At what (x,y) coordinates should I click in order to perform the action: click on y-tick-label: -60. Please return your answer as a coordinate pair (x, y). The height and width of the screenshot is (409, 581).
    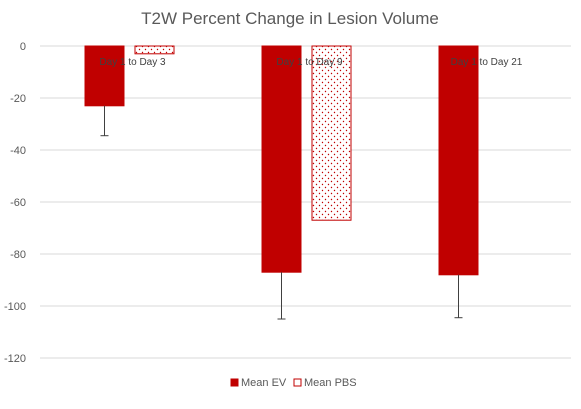
    Looking at the image, I should click on (18, 203).